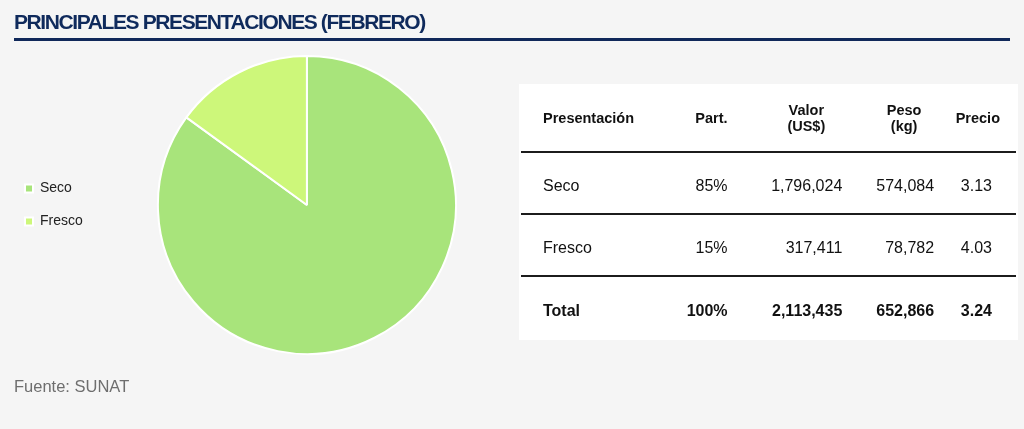 The width and height of the screenshot is (1024, 429). I want to click on data-label: 4.03, so click(976, 247).